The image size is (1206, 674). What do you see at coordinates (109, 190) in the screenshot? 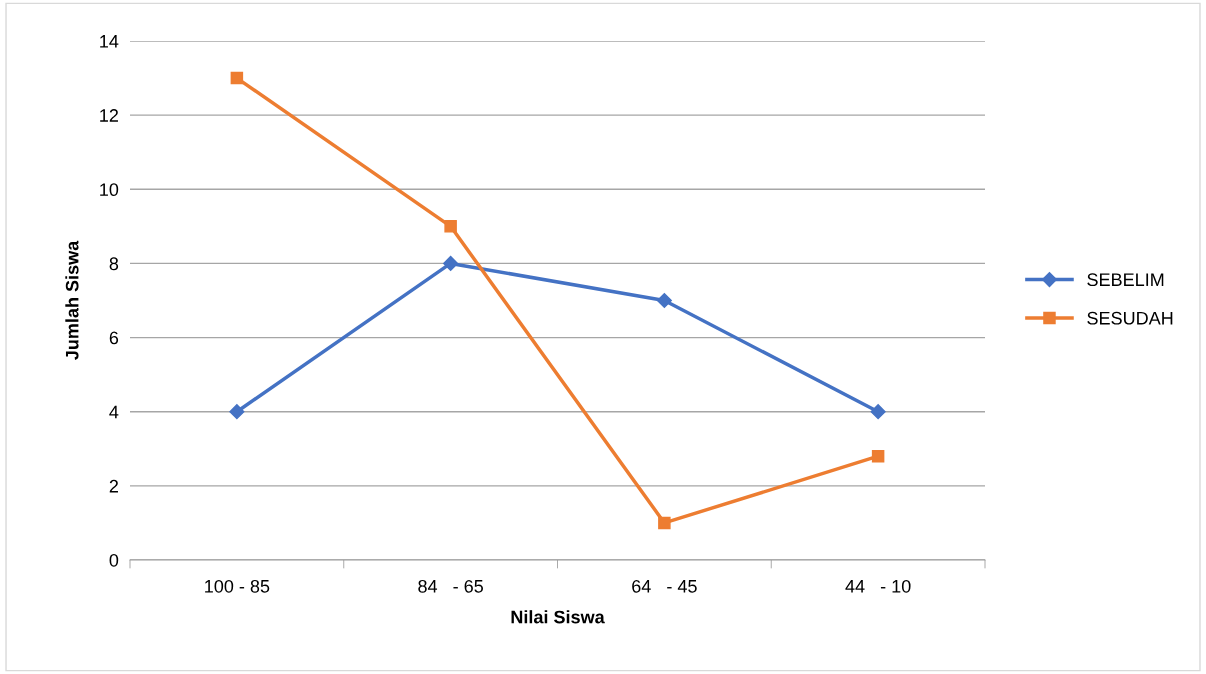
I see `y-tick-label: 10` at bounding box center [109, 190].